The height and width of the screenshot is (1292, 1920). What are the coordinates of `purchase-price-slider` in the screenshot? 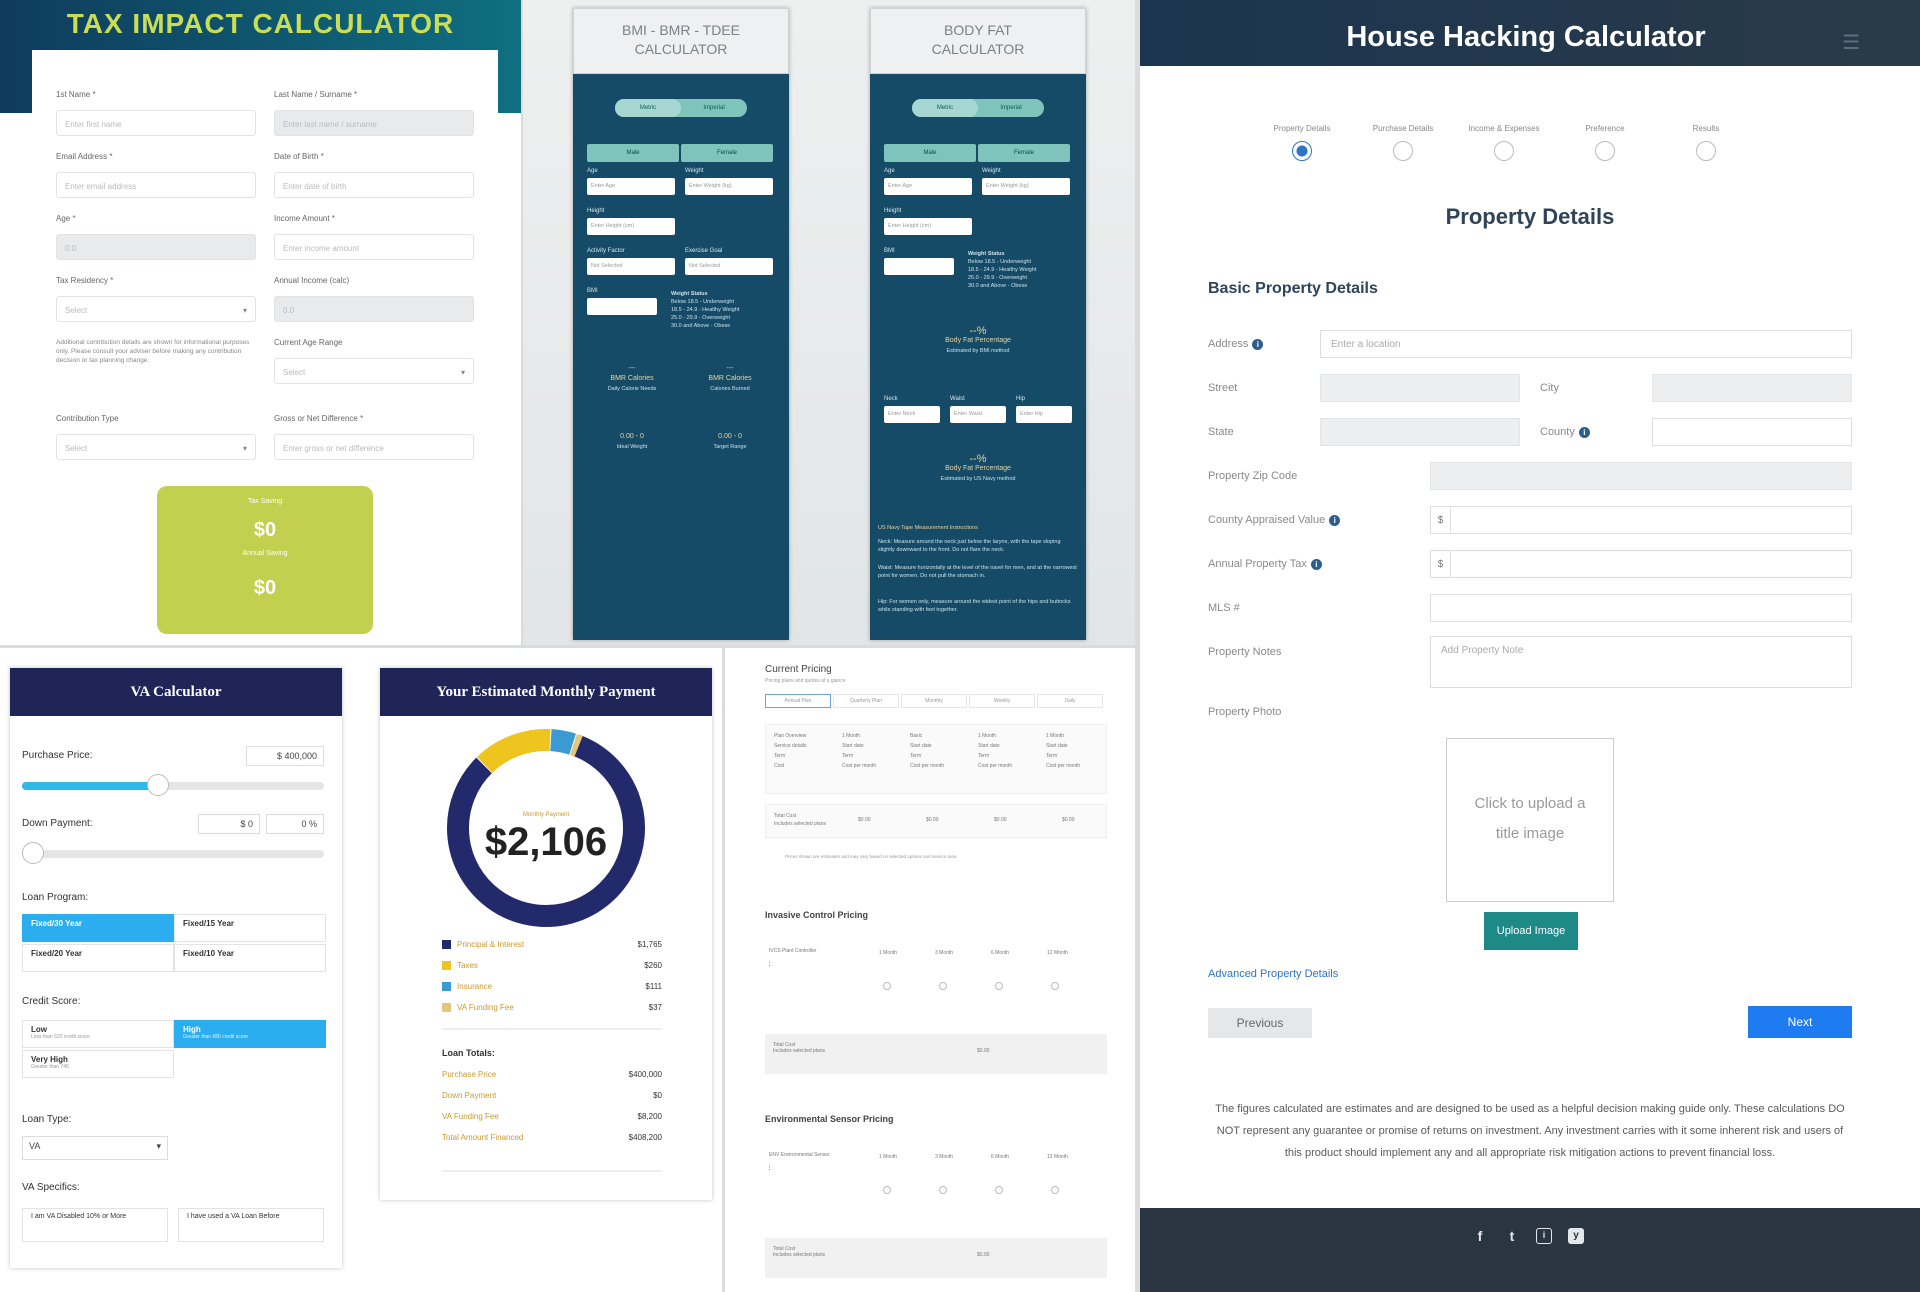 It's located at (173, 785).